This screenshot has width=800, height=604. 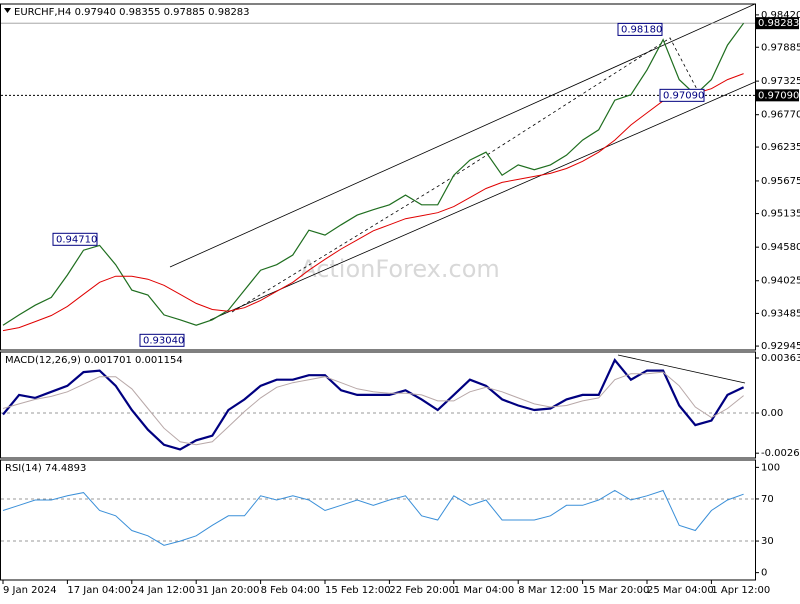 I want to click on x-tick-label: 25 Mar 04:00, so click(x=680, y=590).